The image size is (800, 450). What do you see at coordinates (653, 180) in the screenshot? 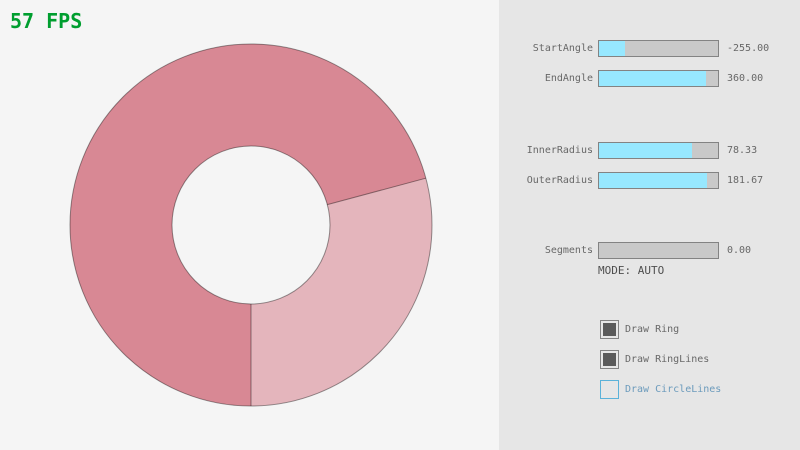
I see `outerradius-slider-fill` at bounding box center [653, 180].